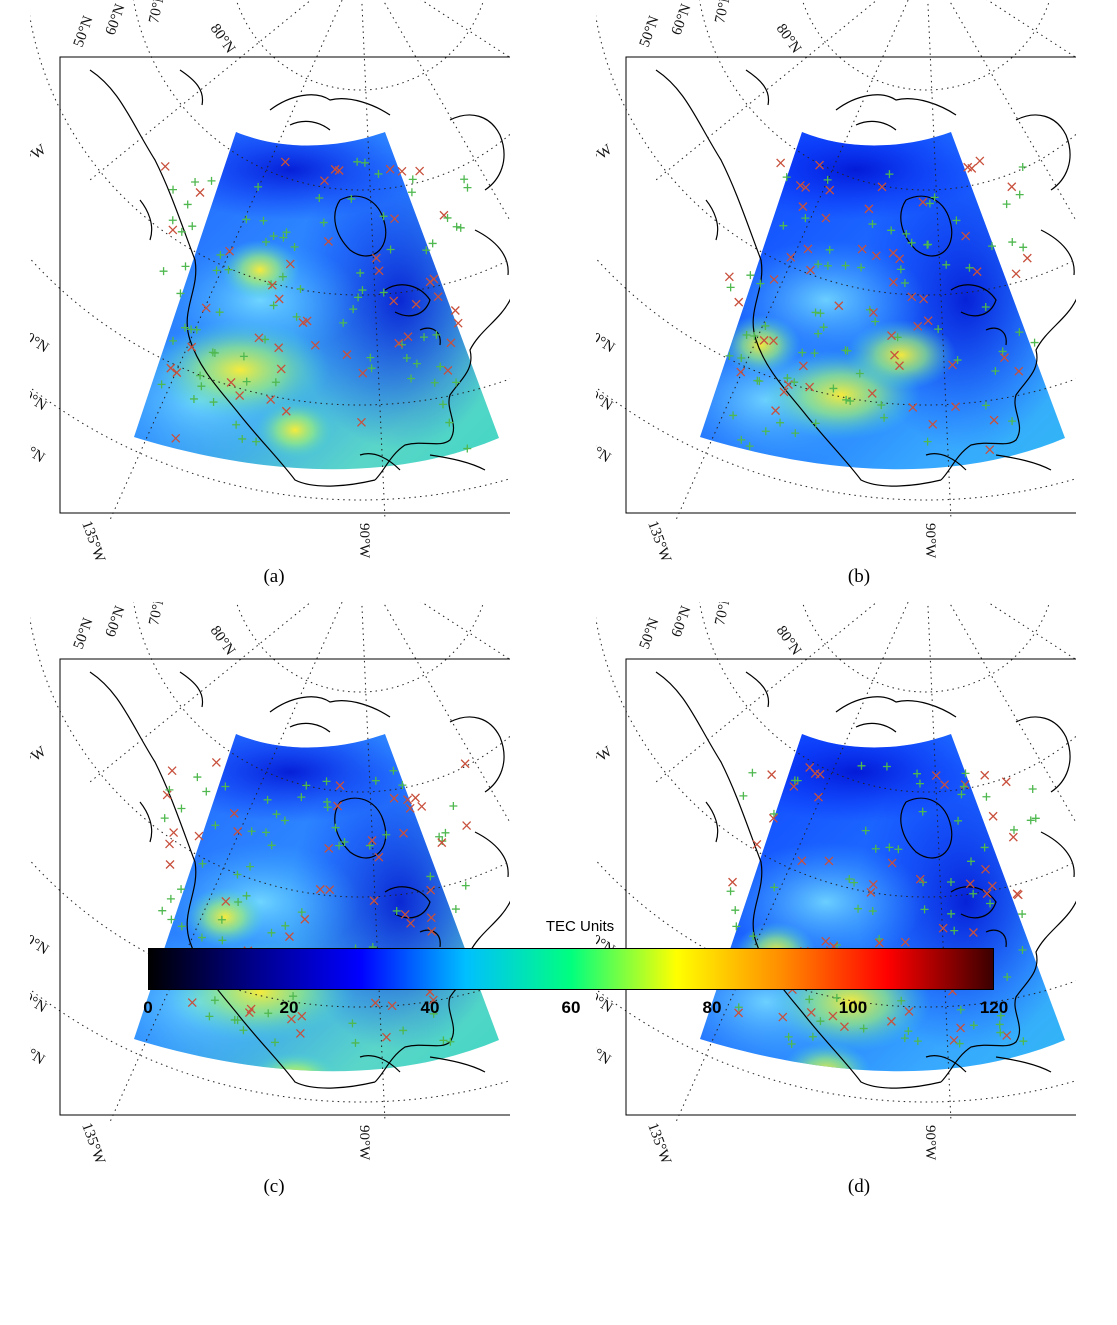 The height and width of the screenshot is (1325, 1117). What do you see at coordinates (859, 576) in the screenshot?
I see `panel-caption-b: (b)` at bounding box center [859, 576].